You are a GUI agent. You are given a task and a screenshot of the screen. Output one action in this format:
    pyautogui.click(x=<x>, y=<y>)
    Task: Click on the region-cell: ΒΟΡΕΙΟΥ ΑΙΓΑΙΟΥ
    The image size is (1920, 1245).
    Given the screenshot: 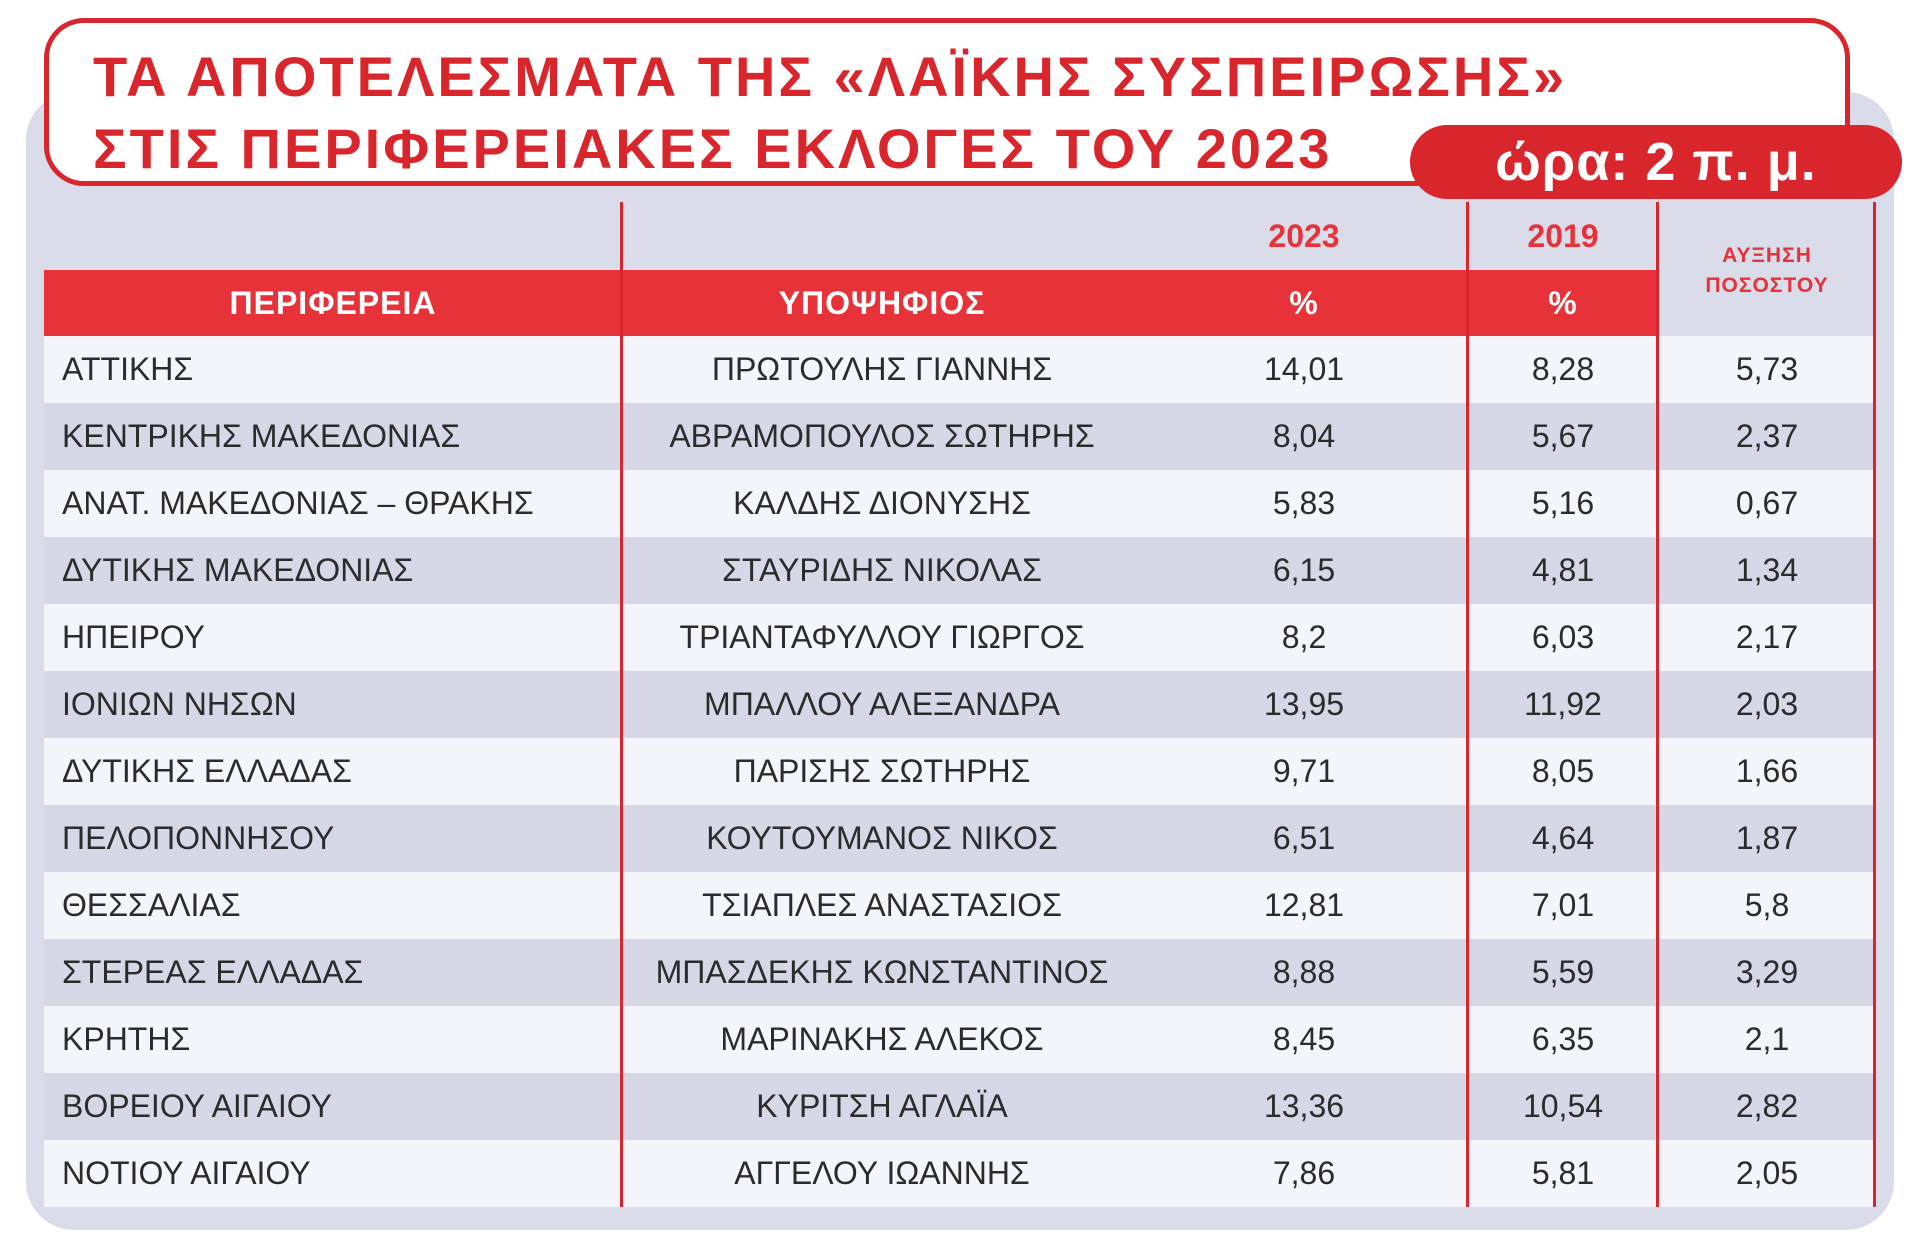 What is the action you would take?
    pyautogui.click(x=197, y=1106)
    